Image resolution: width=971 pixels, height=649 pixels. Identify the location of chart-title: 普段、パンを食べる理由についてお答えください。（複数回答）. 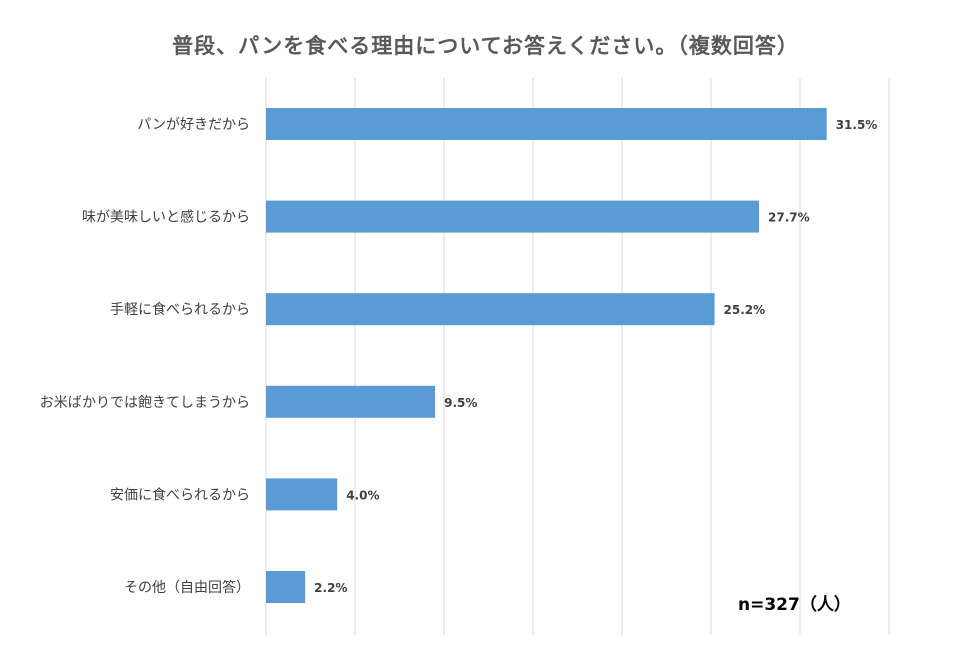
(485, 46).